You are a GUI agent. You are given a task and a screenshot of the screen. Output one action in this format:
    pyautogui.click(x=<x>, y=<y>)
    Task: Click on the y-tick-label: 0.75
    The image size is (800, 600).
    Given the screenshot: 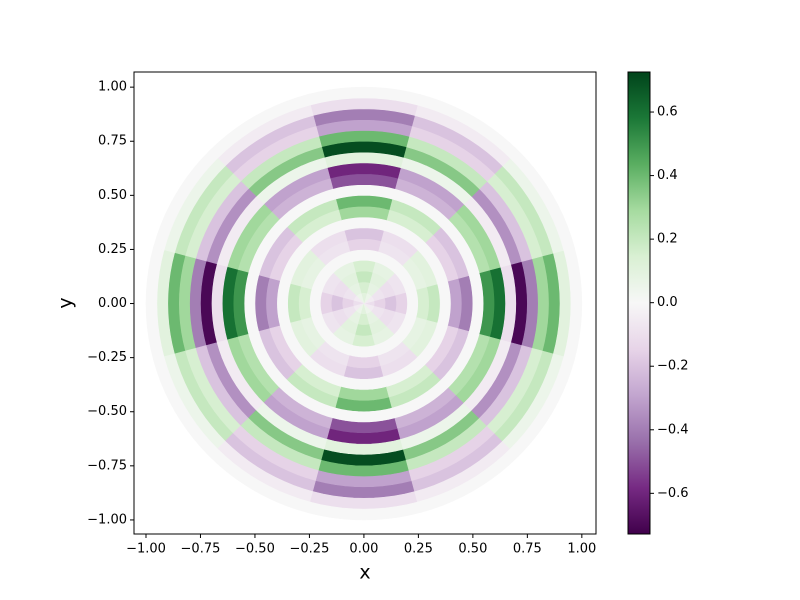 What is the action you would take?
    pyautogui.click(x=112, y=141)
    